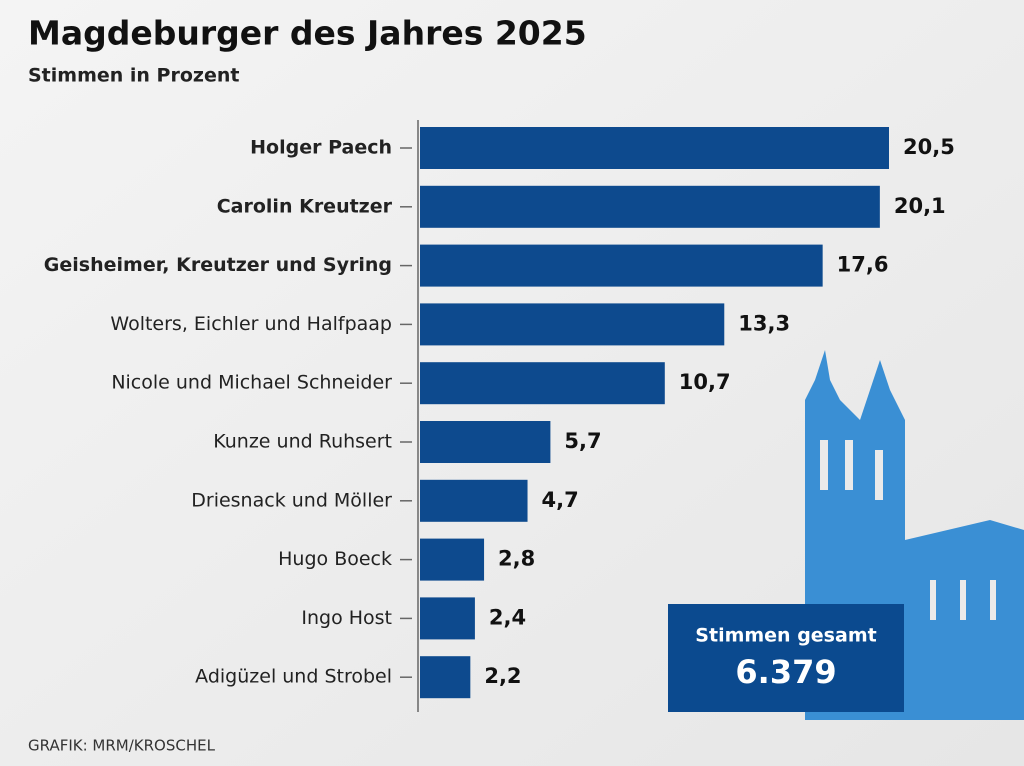  Describe the element at coordinates (321, 148) in the screenshot. I see `category-label: Holger Paech` at that location.